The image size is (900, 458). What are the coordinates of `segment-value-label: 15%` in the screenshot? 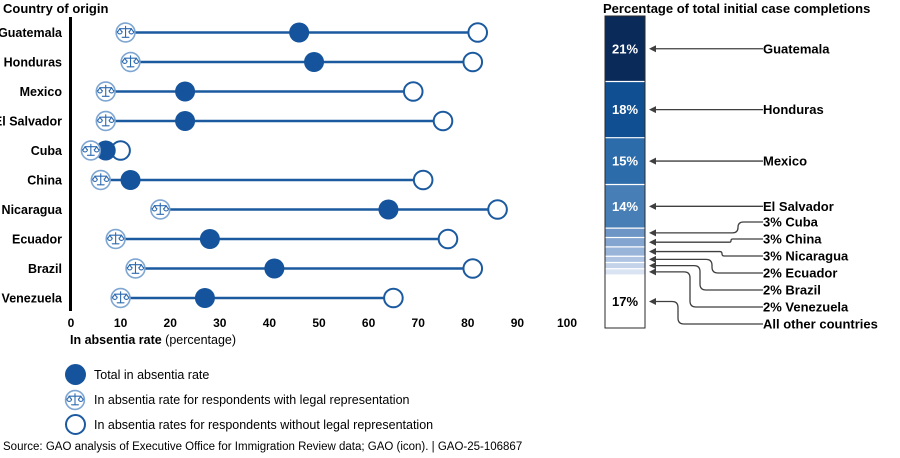 It's located at (625, 161).